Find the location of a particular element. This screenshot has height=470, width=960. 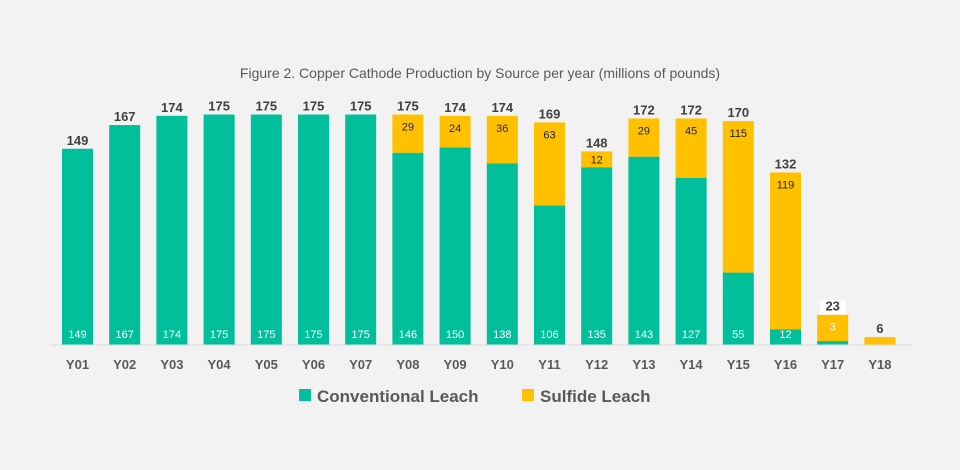

label-conventional-leach-y08: 146 is located at coordinates (408, 335).